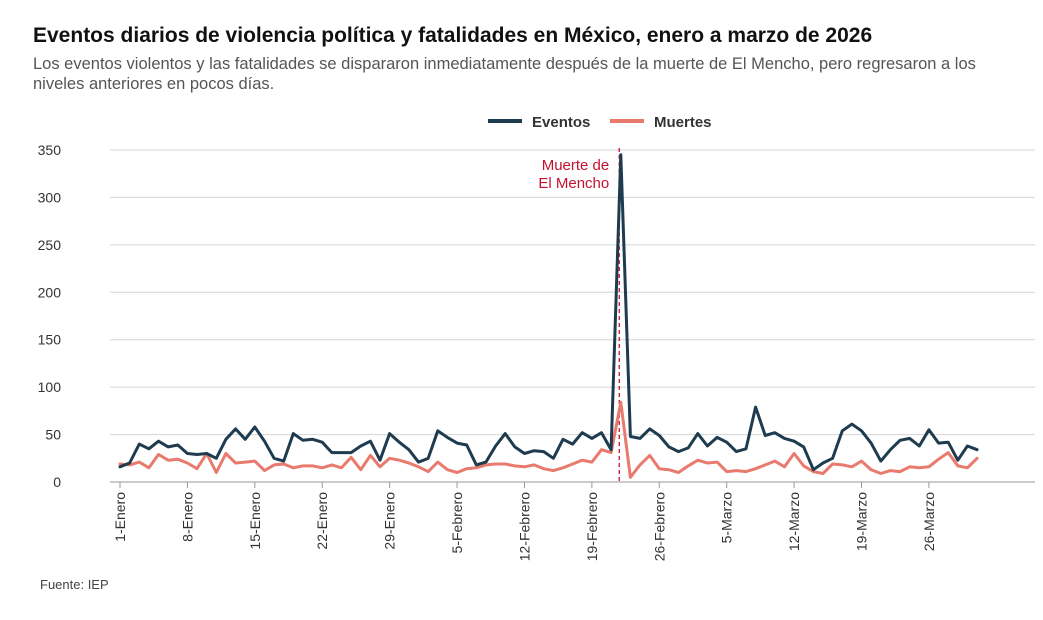 Image resolution: width=1043 pixels, height=620 pixels. Describe the element at coordinates (50, 245) in the screenshot. I see `y-tick-label: 250` at that location.